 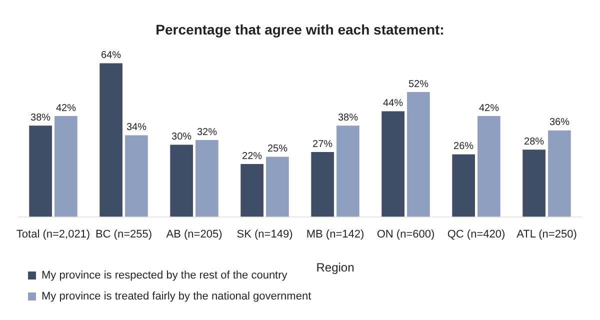 What do you see at coordinates (300, 29) in the screenshot?
I see `chart-title: Percentage that agree with each statement:` at bounding box center [300, 29].